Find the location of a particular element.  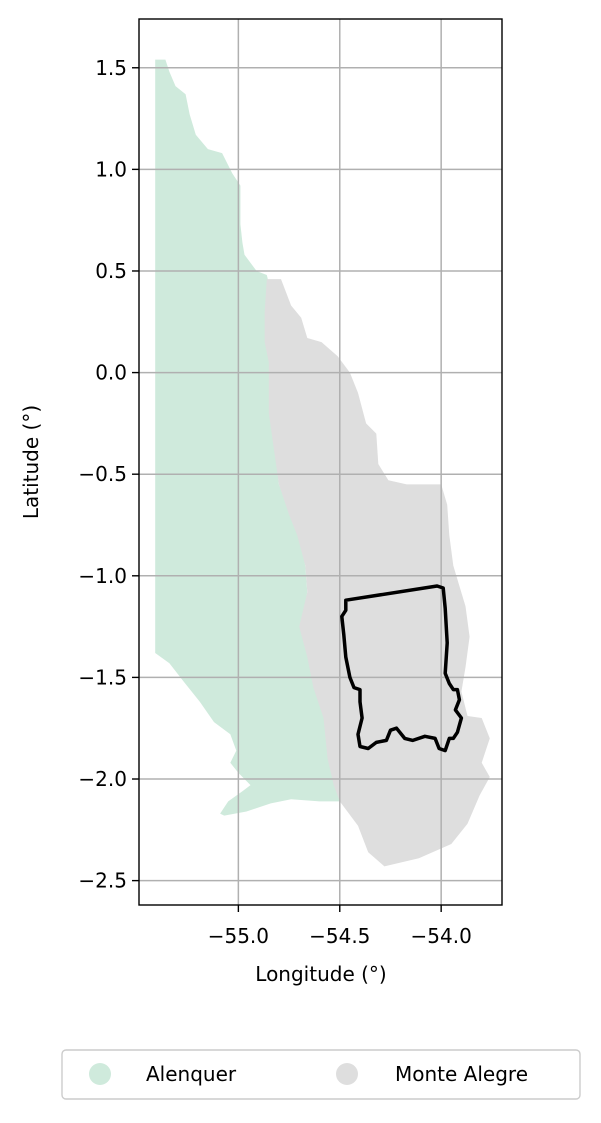

x-tick-label: −55.0 is located at coordinates (238, 936).